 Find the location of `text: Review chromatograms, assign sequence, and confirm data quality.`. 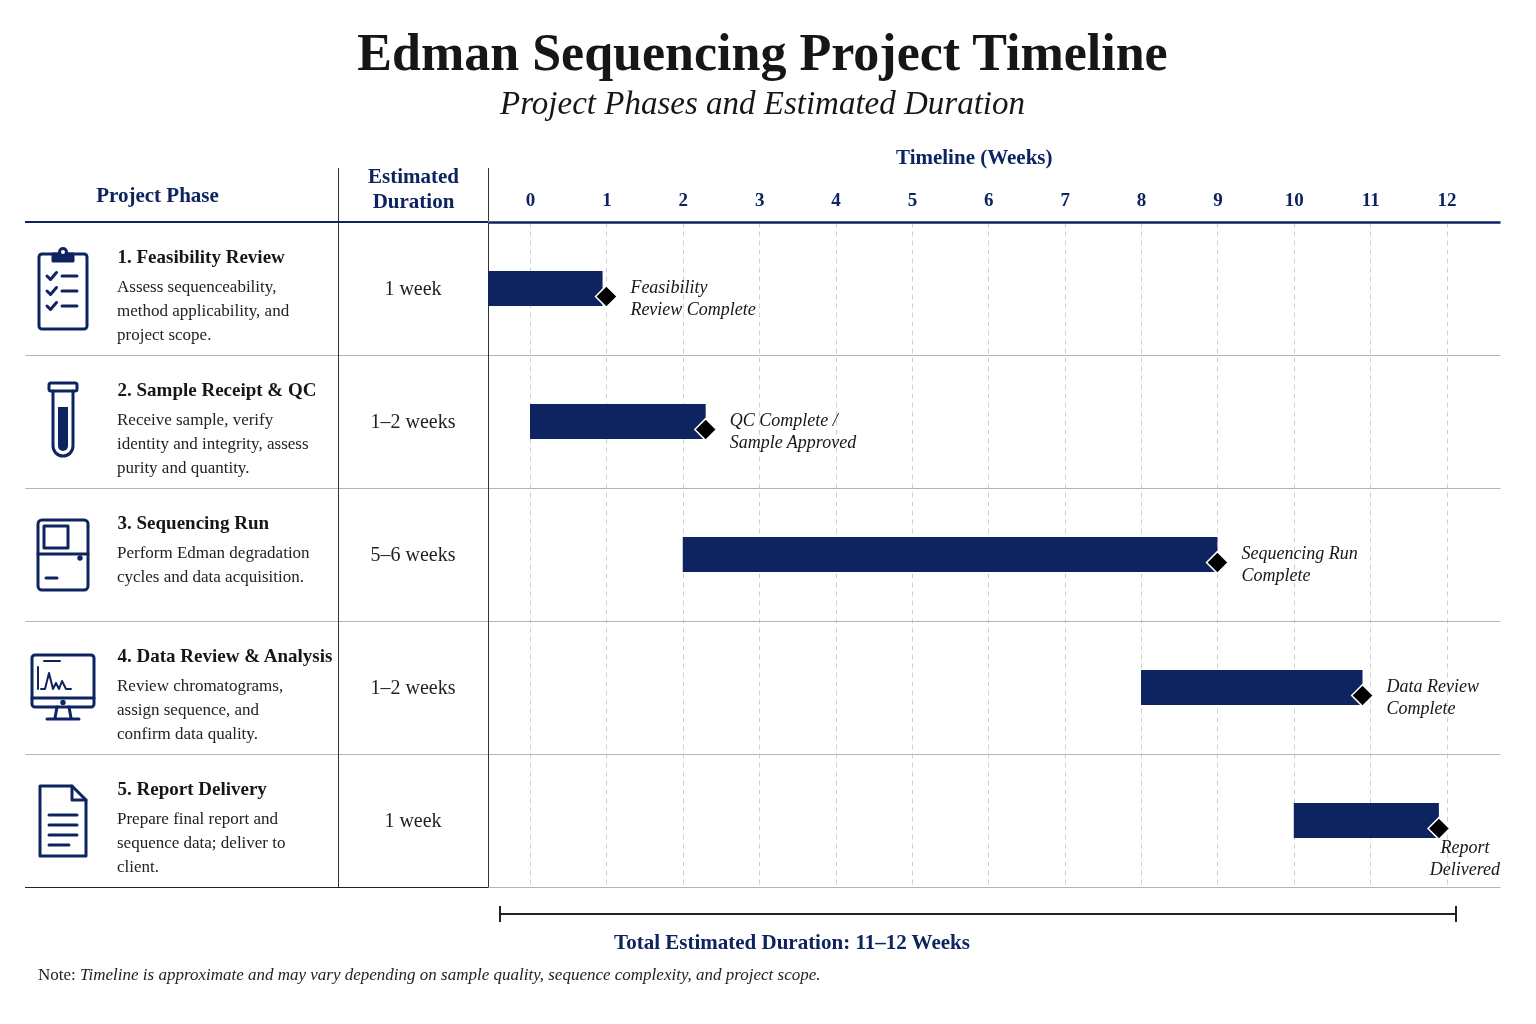

text: Review chromatograms, assign sequence, and confirm data quality. is located at coordinates (200, 709).